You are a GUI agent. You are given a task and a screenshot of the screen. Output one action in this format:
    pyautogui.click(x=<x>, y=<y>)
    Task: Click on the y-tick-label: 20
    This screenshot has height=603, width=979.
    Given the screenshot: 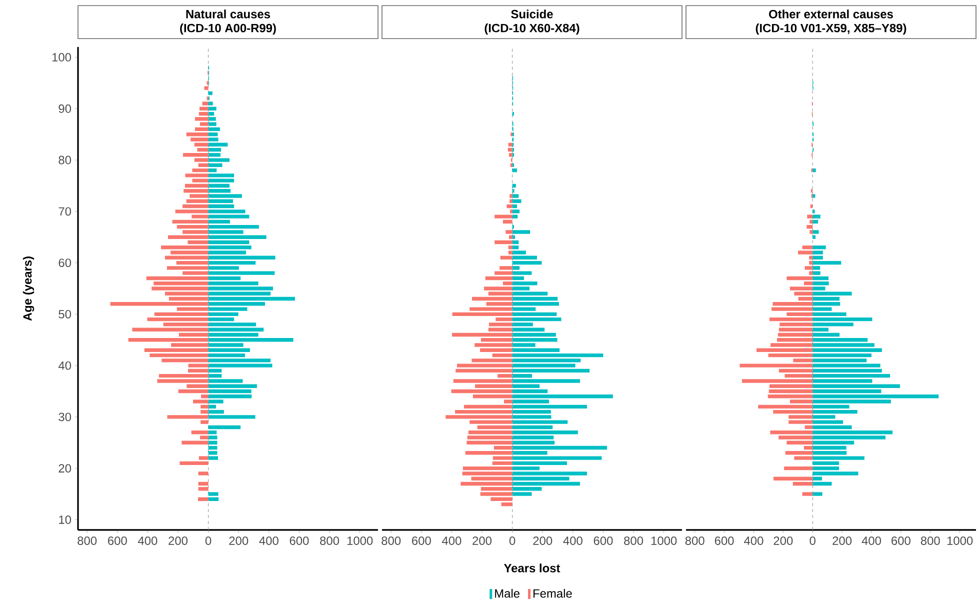 What is the action you would take?
    pyautogui.click(x=65, y=468)
    